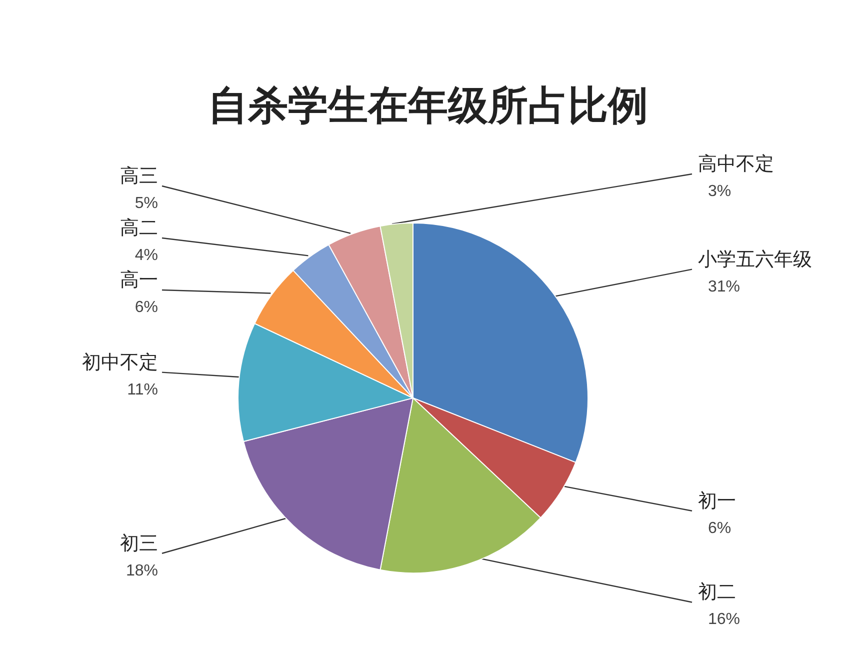 This screenshot has width=860, height=645. I want to click on slice-label: 高三, so click(139, 176).